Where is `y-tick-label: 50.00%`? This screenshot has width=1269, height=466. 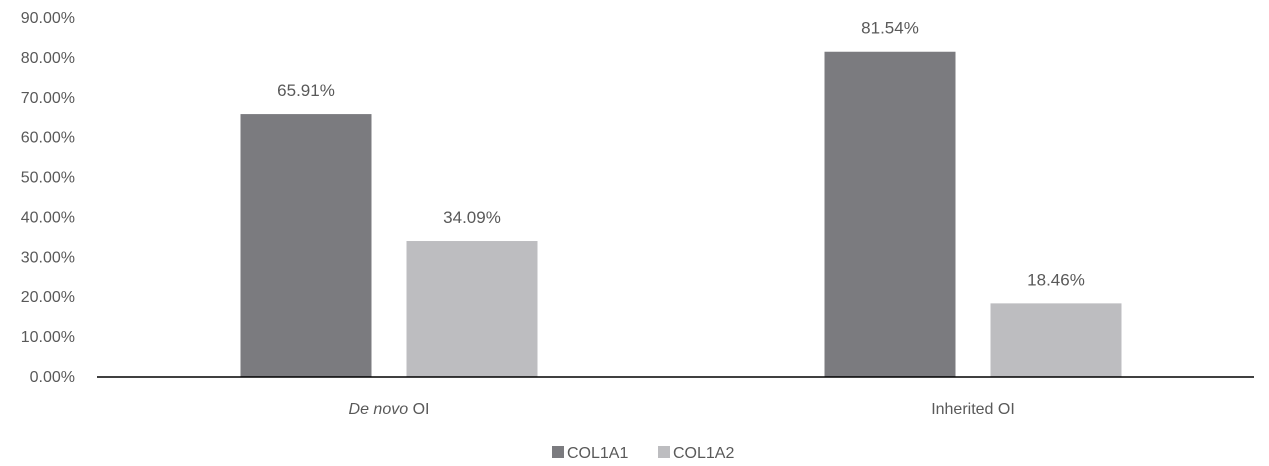
y-tick-label: 50.00% is located at coordinates (48, 178).